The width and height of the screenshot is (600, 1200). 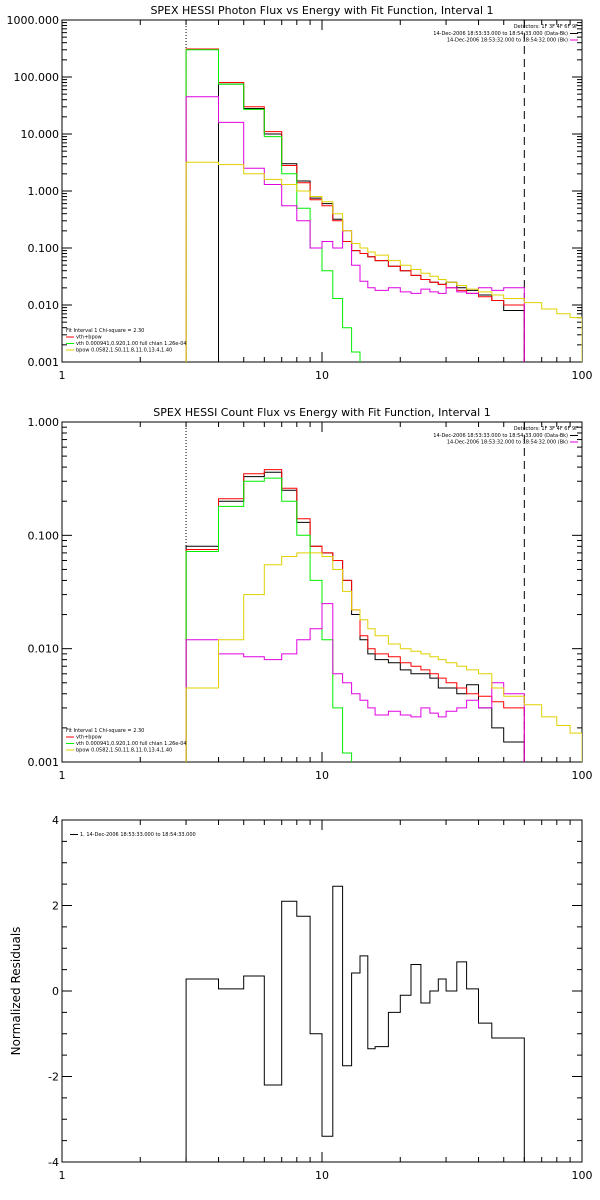 I want to click on y-tick-label: 2, so click(x=55, y=906).